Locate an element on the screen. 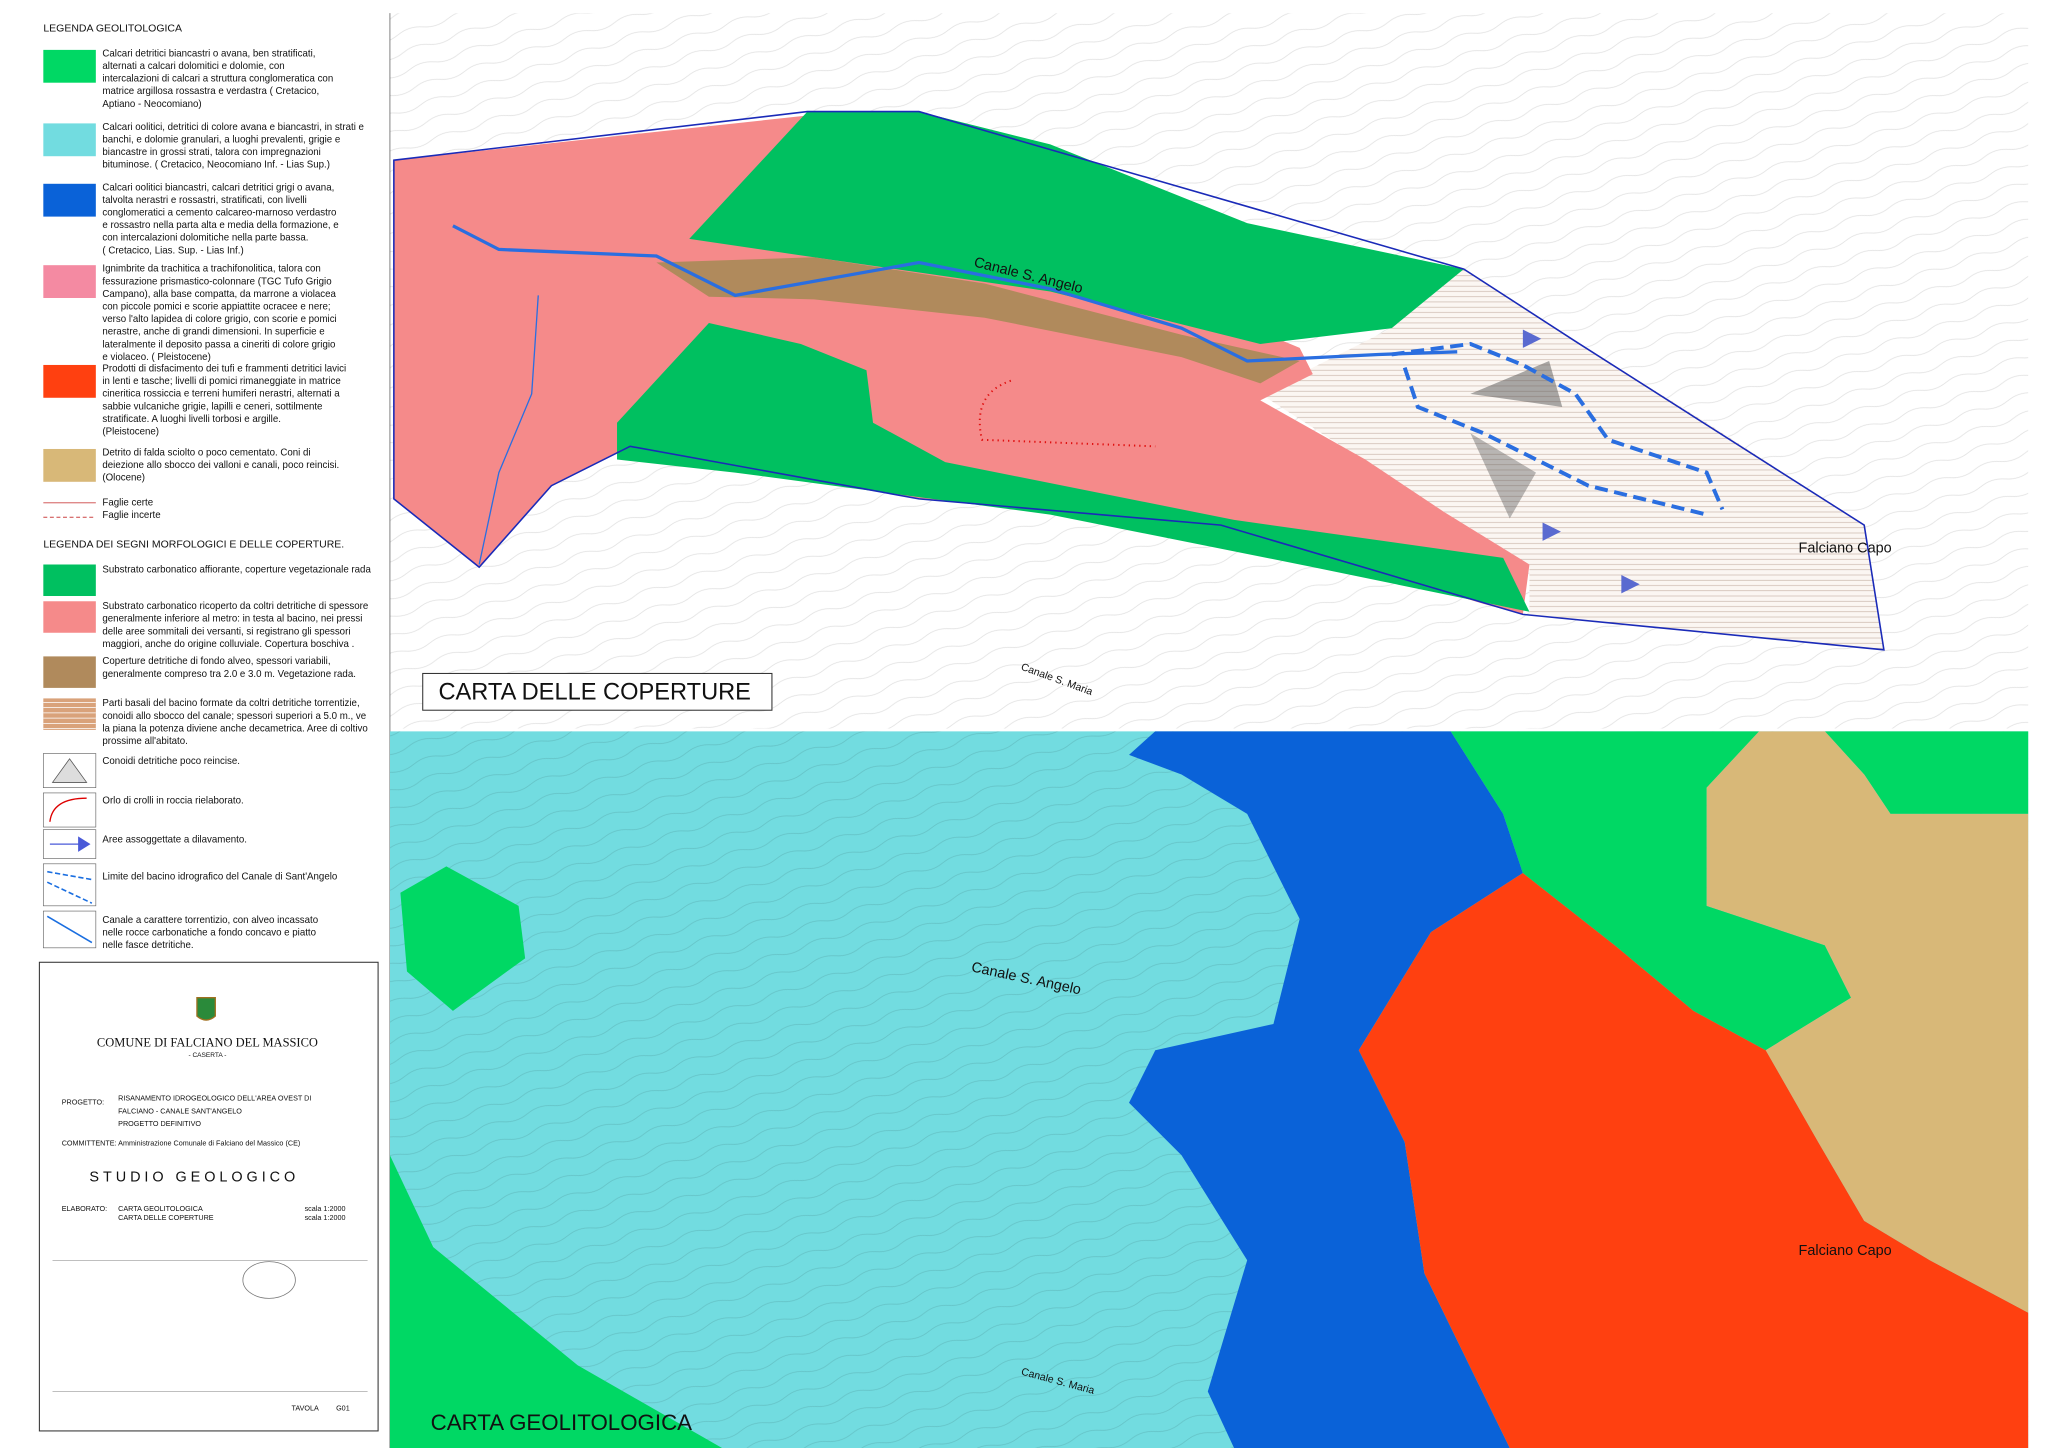  legend-text: ( Cretacico, Lias. Sup. - Lias Inf.) is located at coordinates (172, 250).